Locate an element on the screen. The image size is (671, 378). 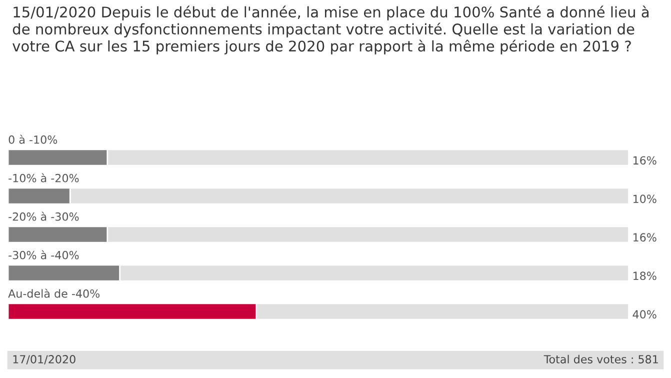
y-tick-label: -10% à -20% is located at coordinates (43, 177).